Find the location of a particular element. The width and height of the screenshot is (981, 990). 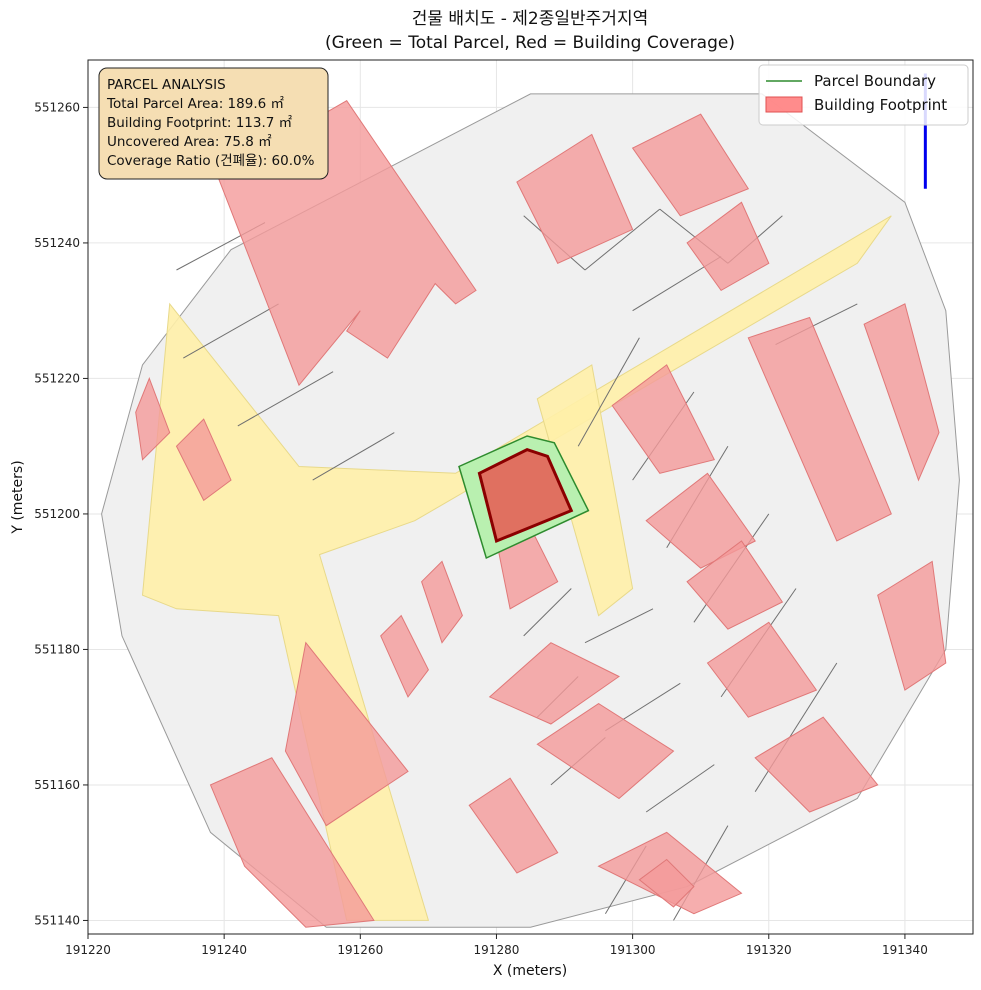

y-tick-label-2: 551180 is located at coordinates (57, 649).